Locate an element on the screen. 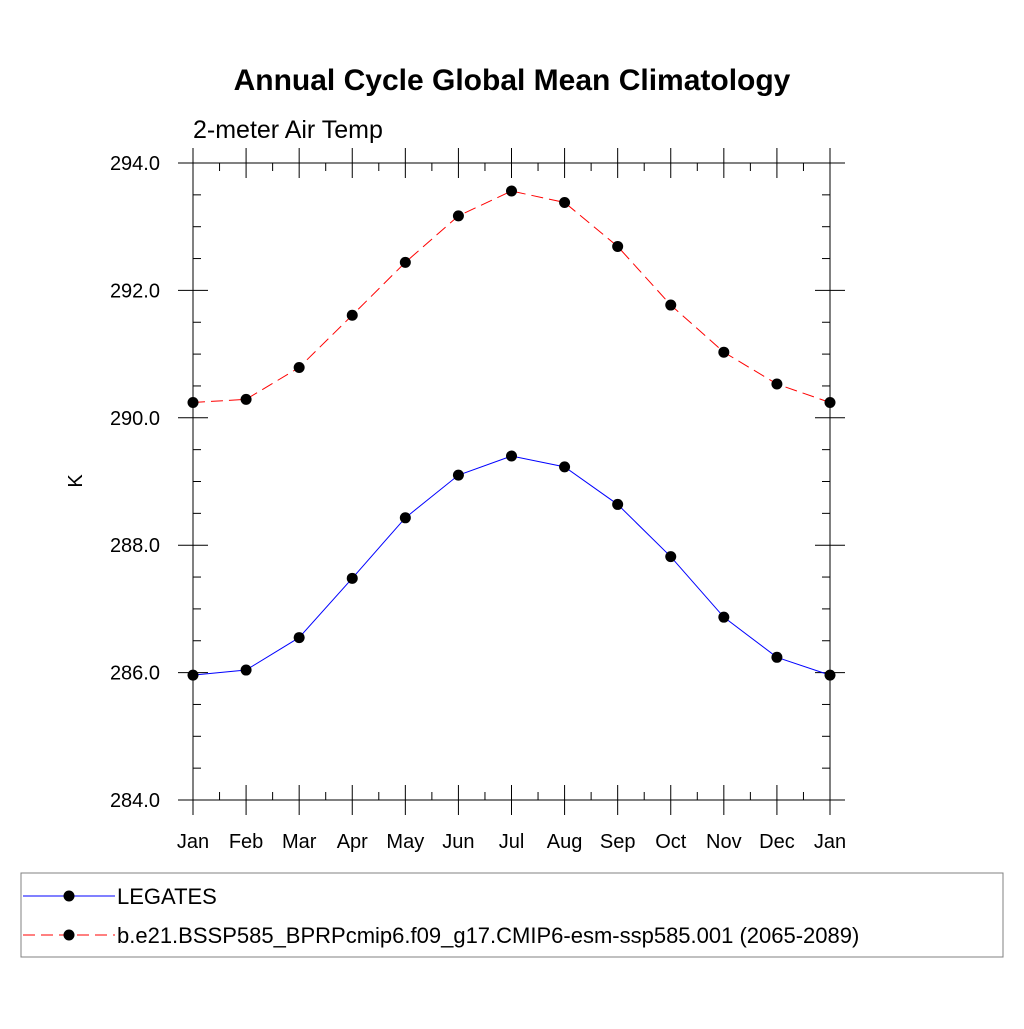  x-tick-label: Aug is located at coordinates (565, 842).